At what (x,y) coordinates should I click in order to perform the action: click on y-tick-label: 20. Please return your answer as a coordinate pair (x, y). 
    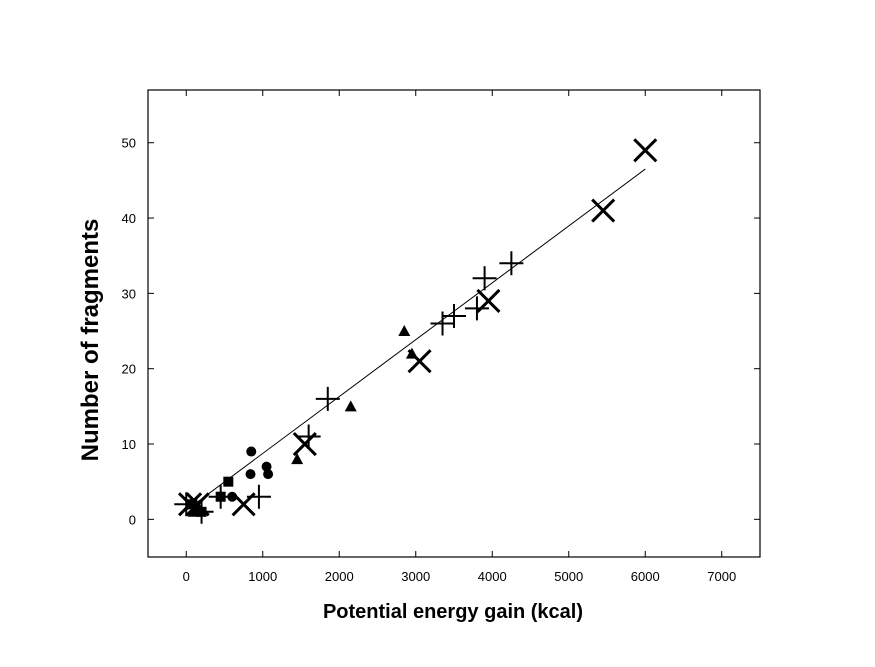
    Looking at the image, I should click on (129, 369).